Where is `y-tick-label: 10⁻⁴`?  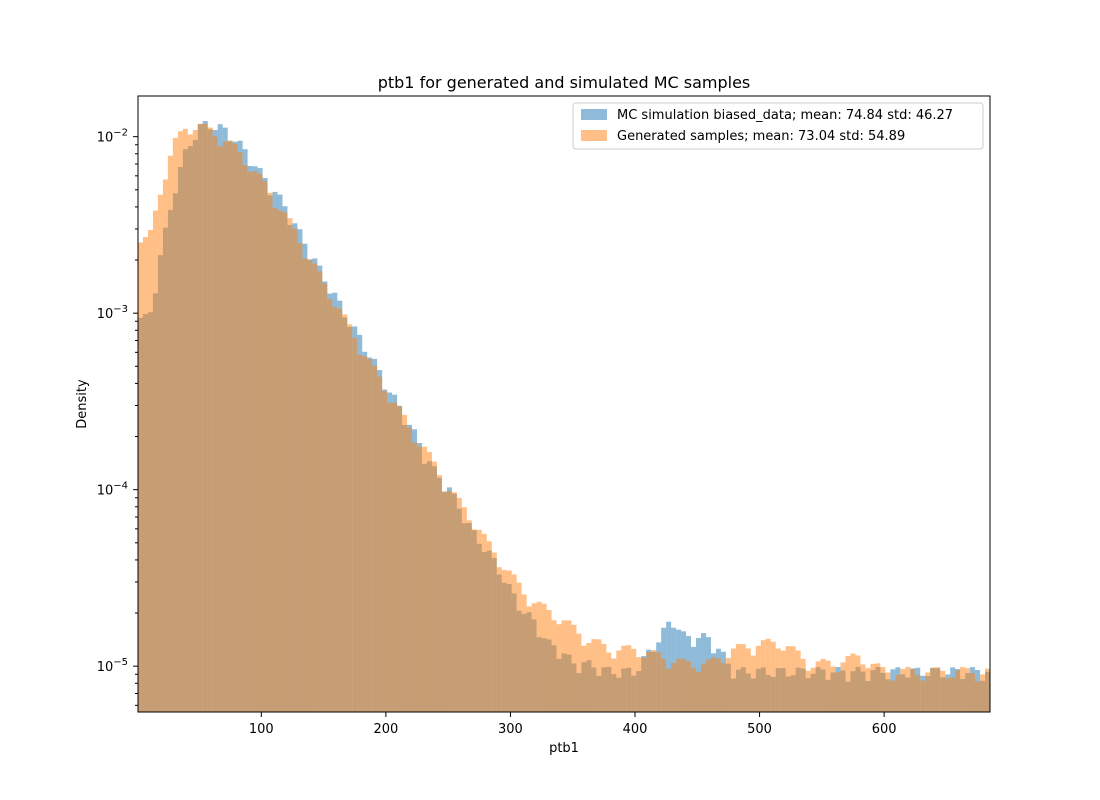
y-tick-label: 10⁻⁴ is located at coordinates (112, 490).